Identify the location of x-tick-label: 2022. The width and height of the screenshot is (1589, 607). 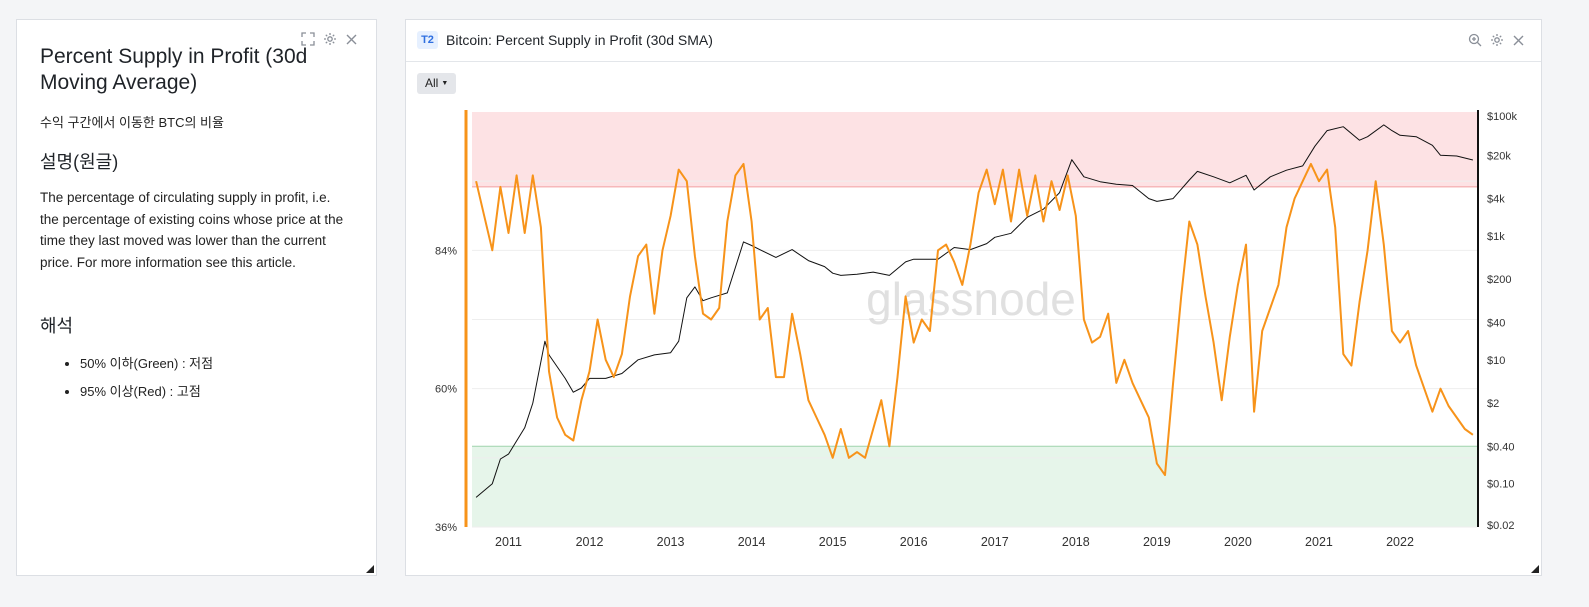
(1400, 542).